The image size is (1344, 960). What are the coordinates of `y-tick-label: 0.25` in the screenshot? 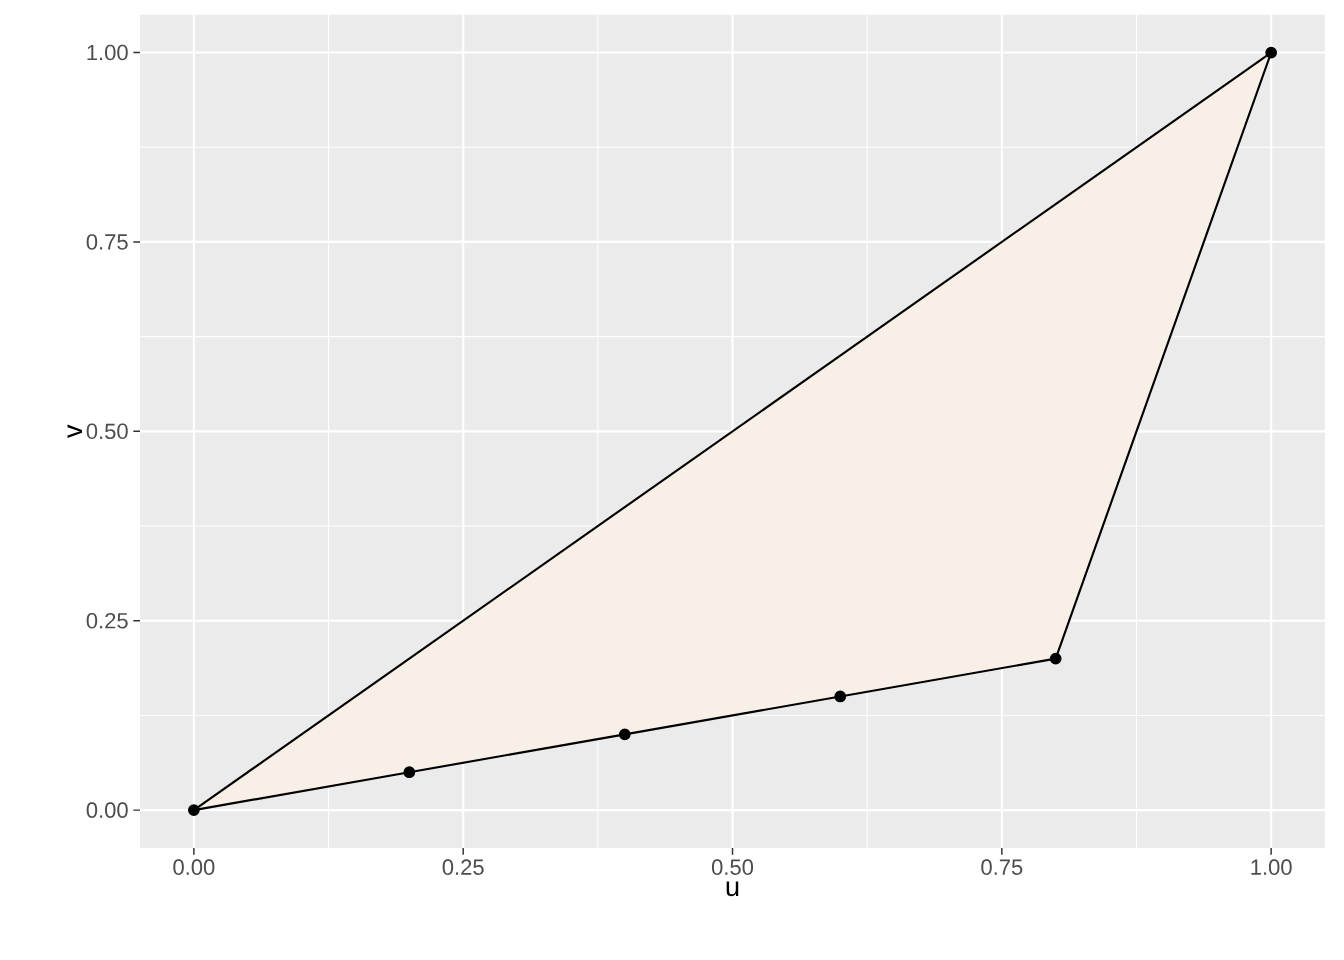 It's located at (107, 620).